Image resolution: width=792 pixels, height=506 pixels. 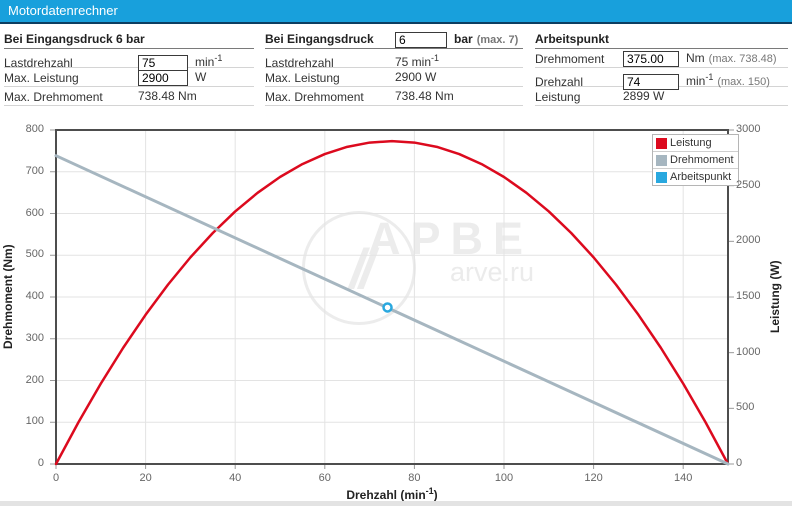 I want to click on y-left-tick-label: 300, so click(x=34, y=337).